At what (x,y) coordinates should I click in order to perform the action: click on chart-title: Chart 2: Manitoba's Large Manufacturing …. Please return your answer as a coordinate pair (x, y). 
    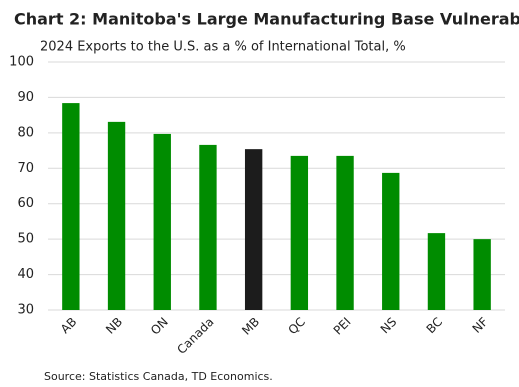
    Looking at the image, I should click on (266, 19).